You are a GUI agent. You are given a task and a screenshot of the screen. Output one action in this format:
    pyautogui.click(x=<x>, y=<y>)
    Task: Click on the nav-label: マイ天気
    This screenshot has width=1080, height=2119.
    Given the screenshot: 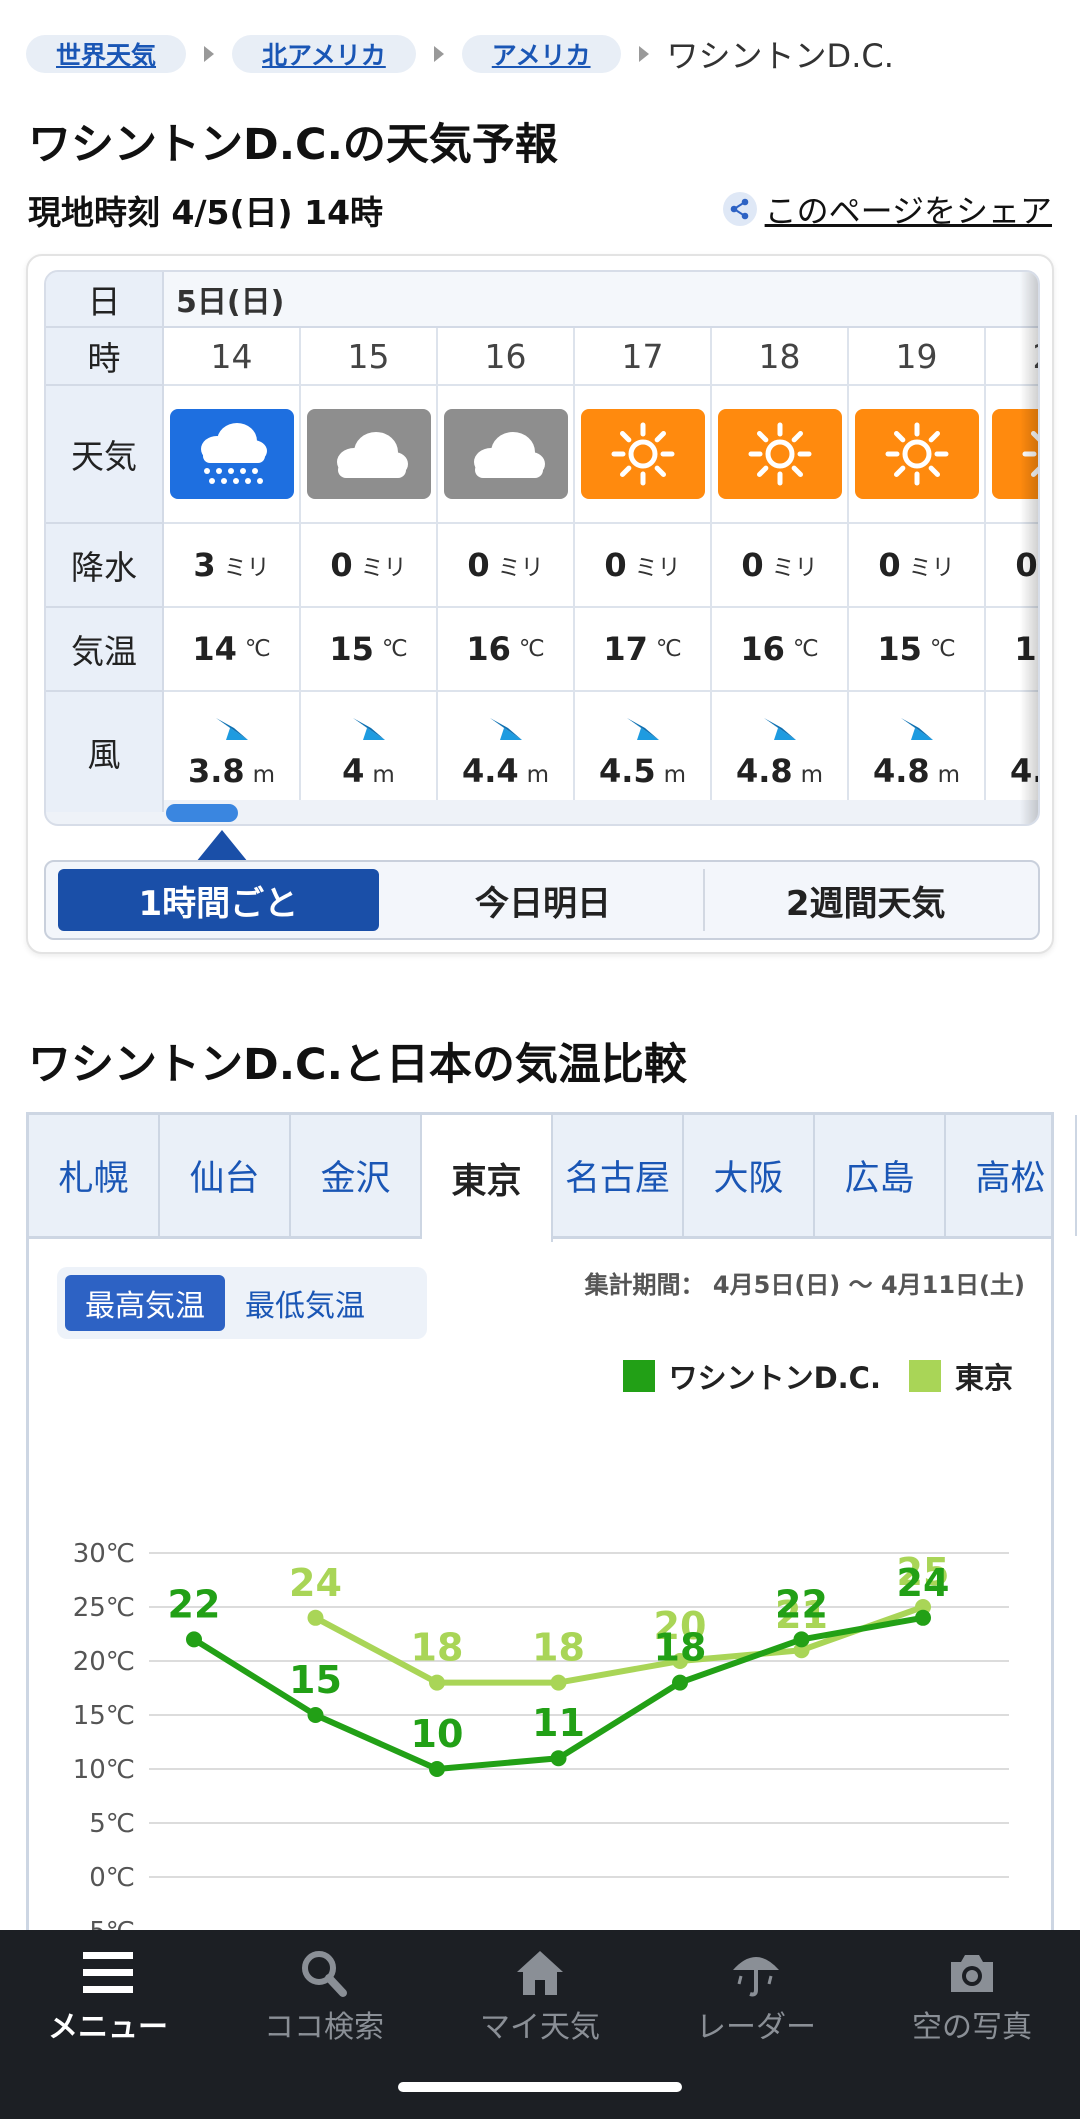 What is the action you would take?
    pyautogui.click(x=540, y=2027)
    